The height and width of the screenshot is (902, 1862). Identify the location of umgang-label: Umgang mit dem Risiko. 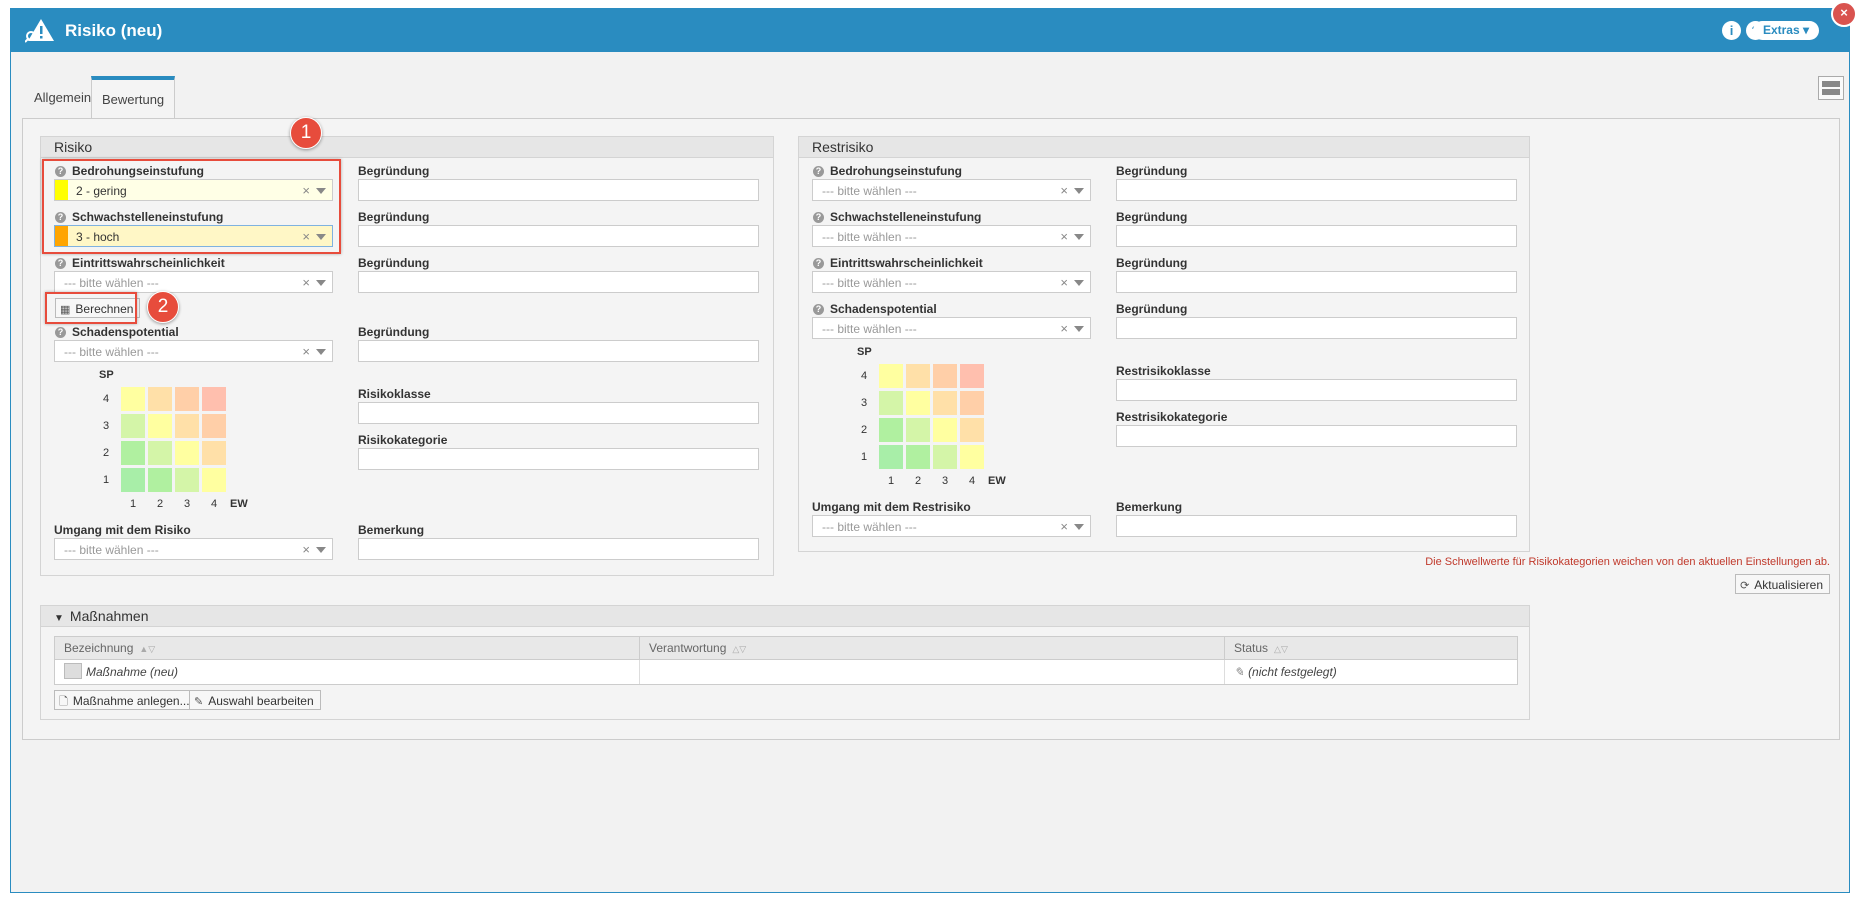
(122, 530).